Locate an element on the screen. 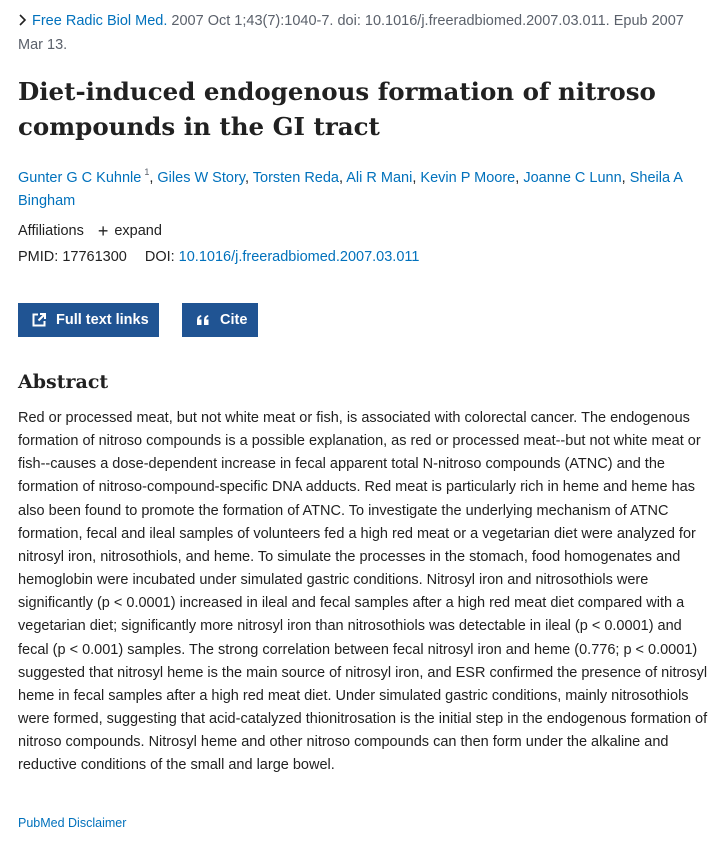  author-link: Torsten Reda is located at coordinates (295, 178).